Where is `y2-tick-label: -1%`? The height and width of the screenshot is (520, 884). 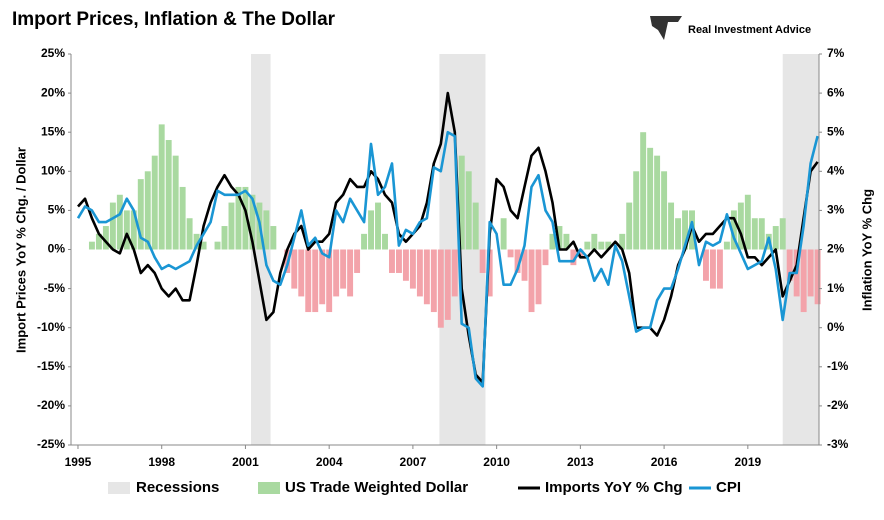
y2-tick-label: -1% is located at coordinates (838, 366).